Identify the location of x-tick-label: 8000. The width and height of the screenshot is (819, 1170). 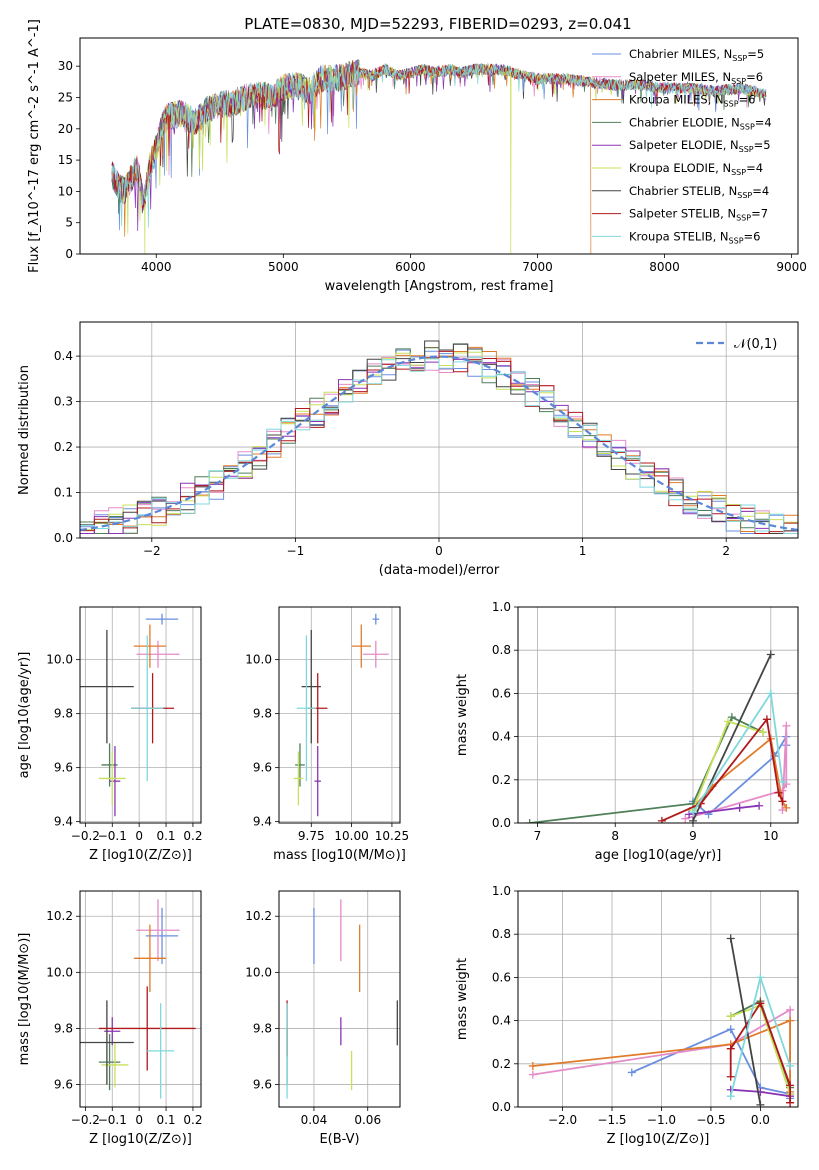
(664, 267).